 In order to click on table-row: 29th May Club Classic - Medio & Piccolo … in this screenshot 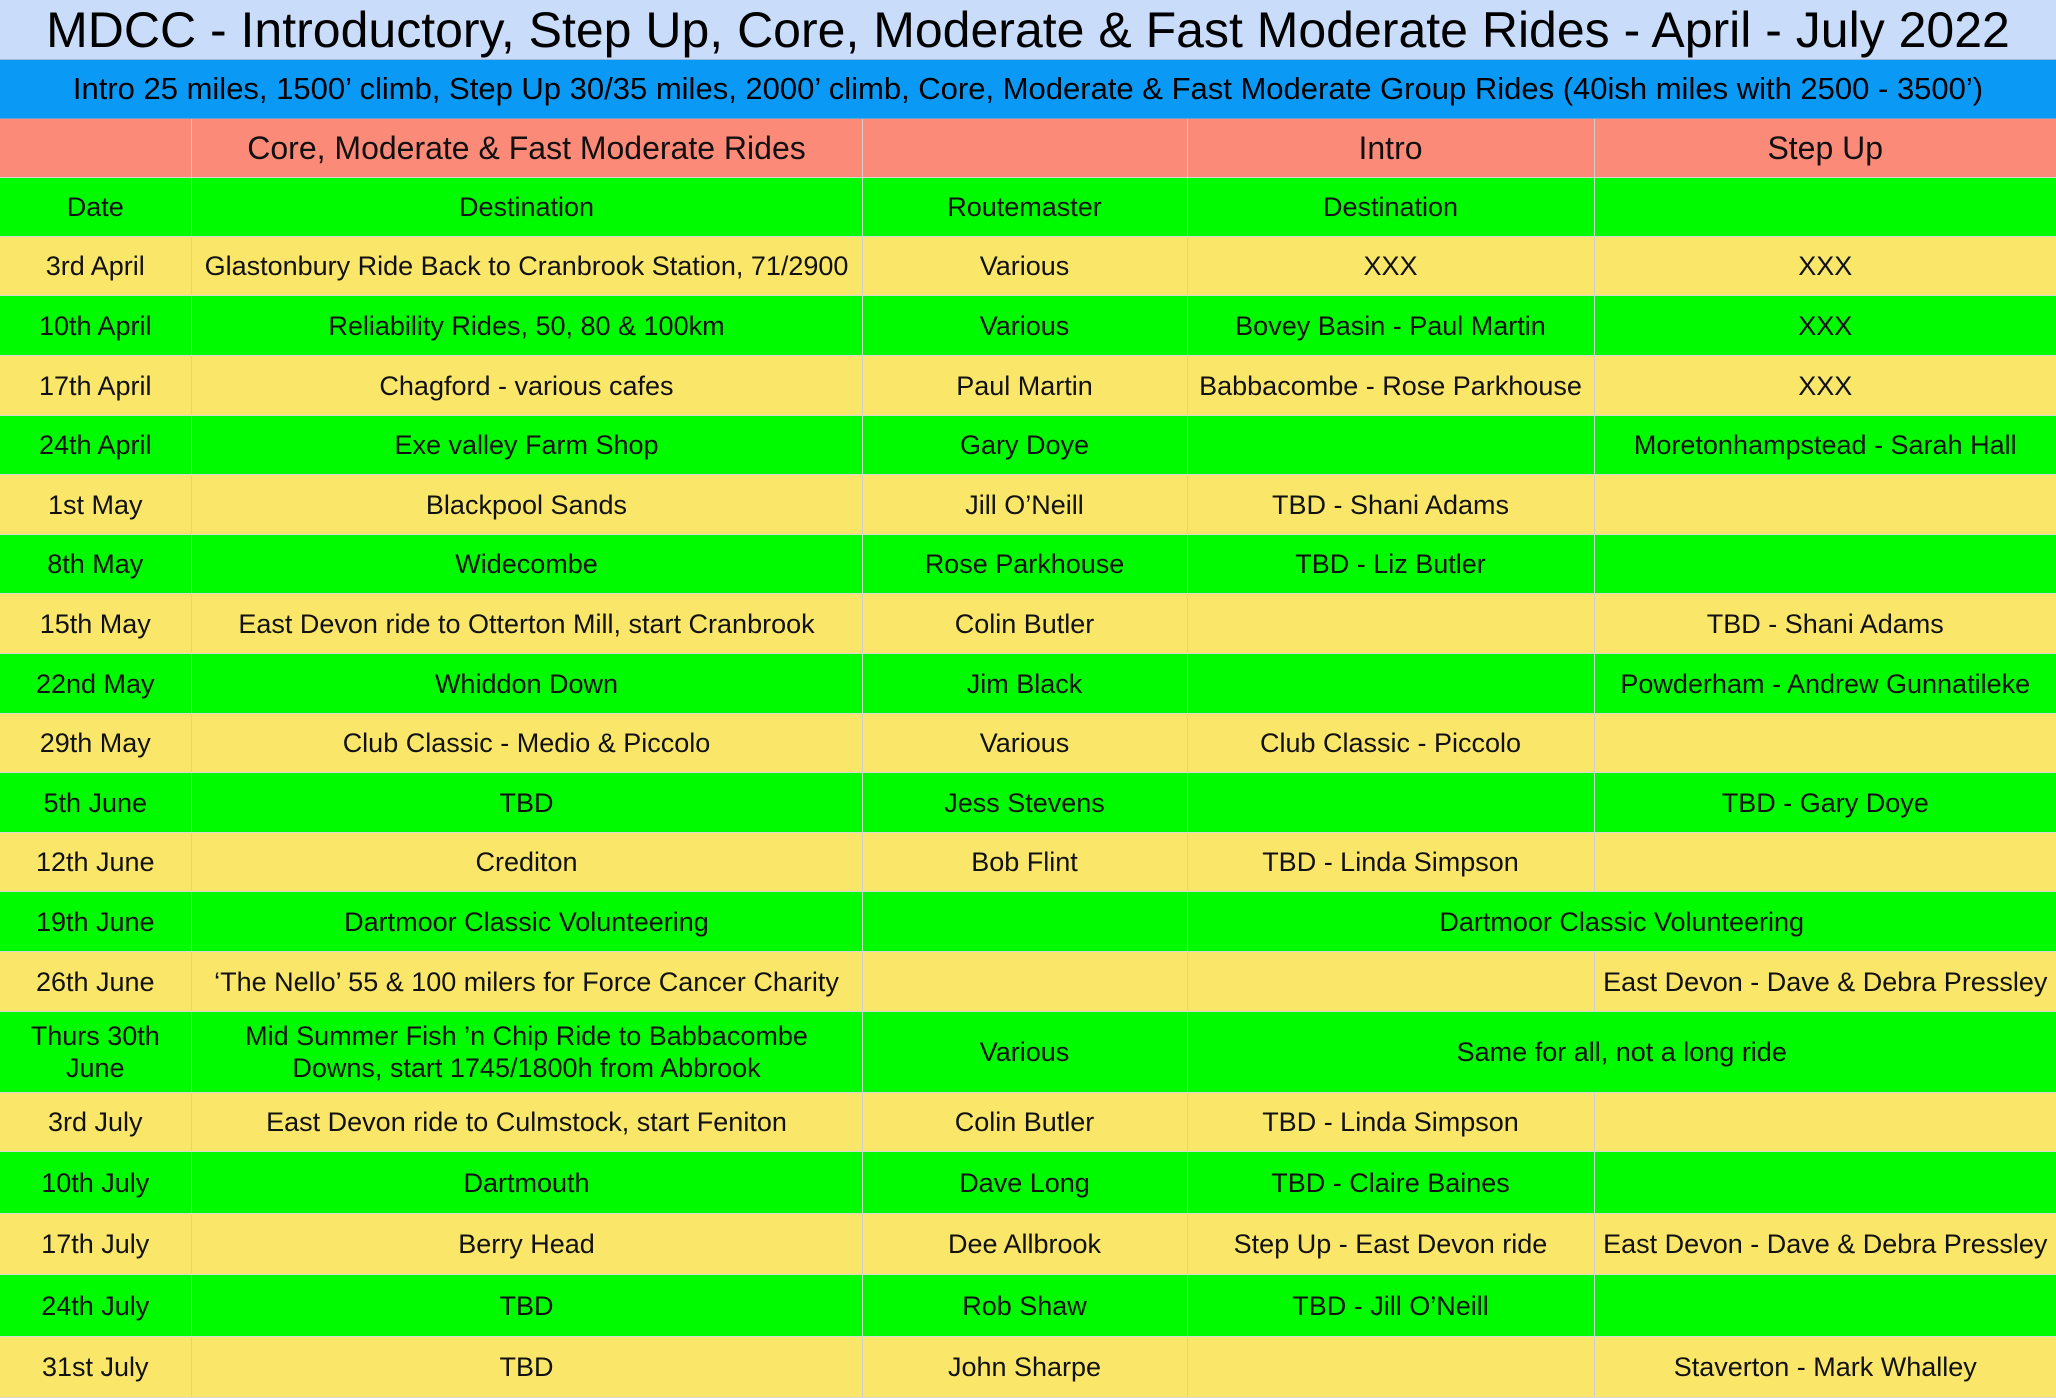, I will do `click(1028, 743)`.